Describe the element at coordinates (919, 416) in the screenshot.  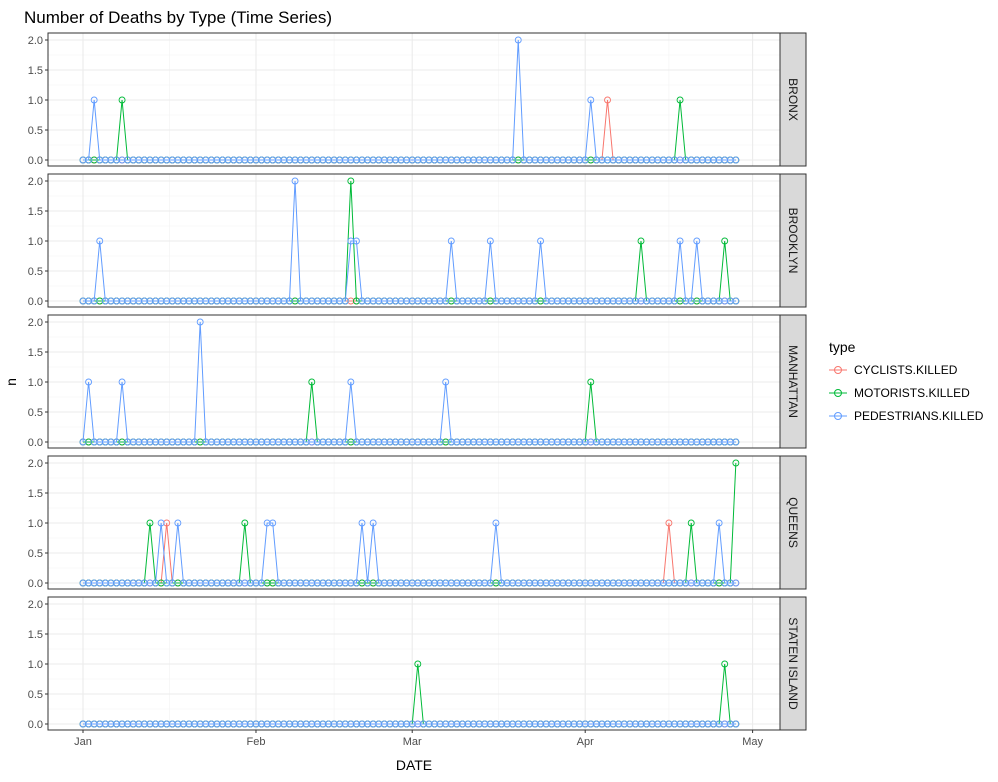
I see `legend-label: PEDESTRIANS.KILLED` at that location.